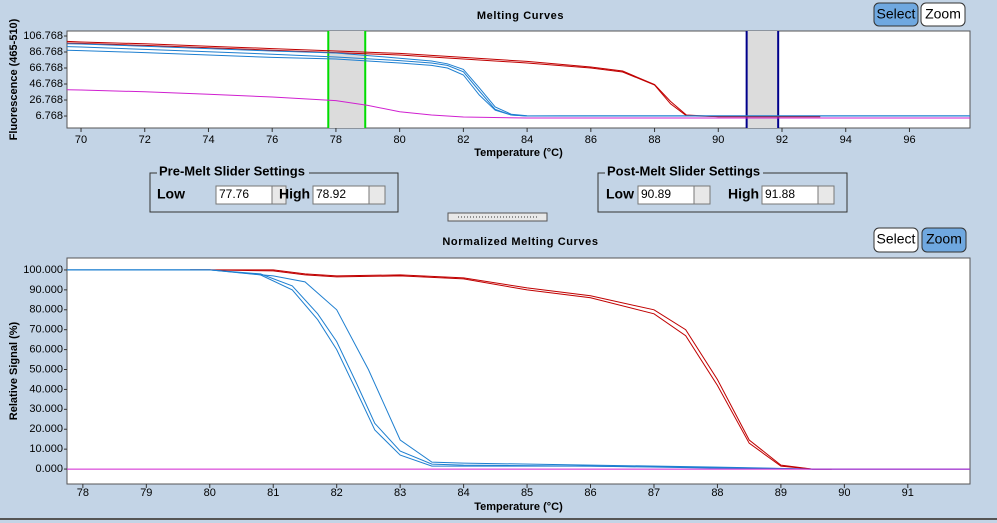 The image size is (997, 523). Describe the element at coordinates (46, 68) in the screenshot. I see `y-tick-label: 66.768` at that location.